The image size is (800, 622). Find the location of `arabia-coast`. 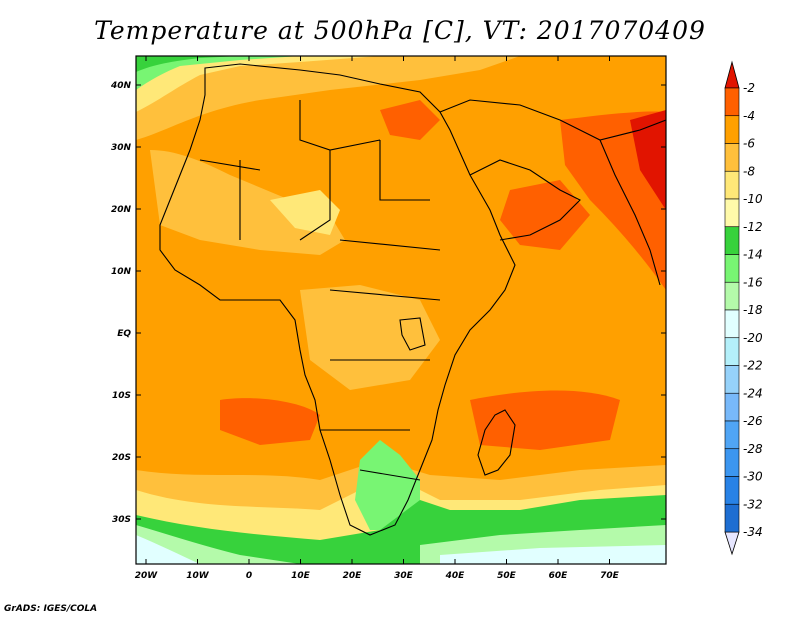

arabia-coast is located at coordinates (525, 200).